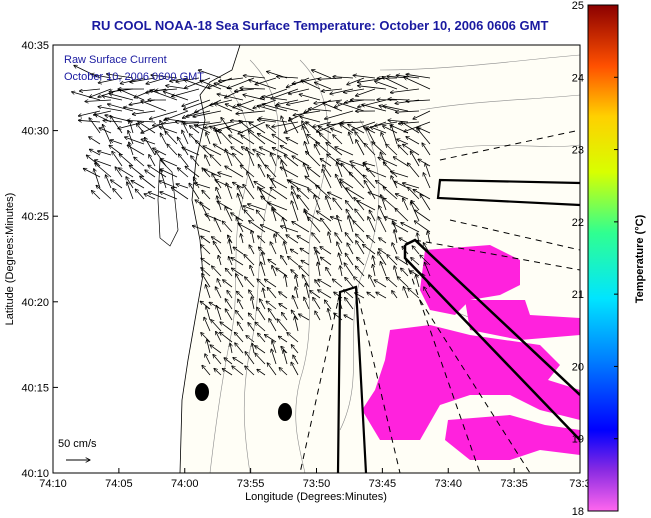 The height and width of the screenshot is (518, 651). I want to click on colorbar-tick-label: 22, so click(578, 223).